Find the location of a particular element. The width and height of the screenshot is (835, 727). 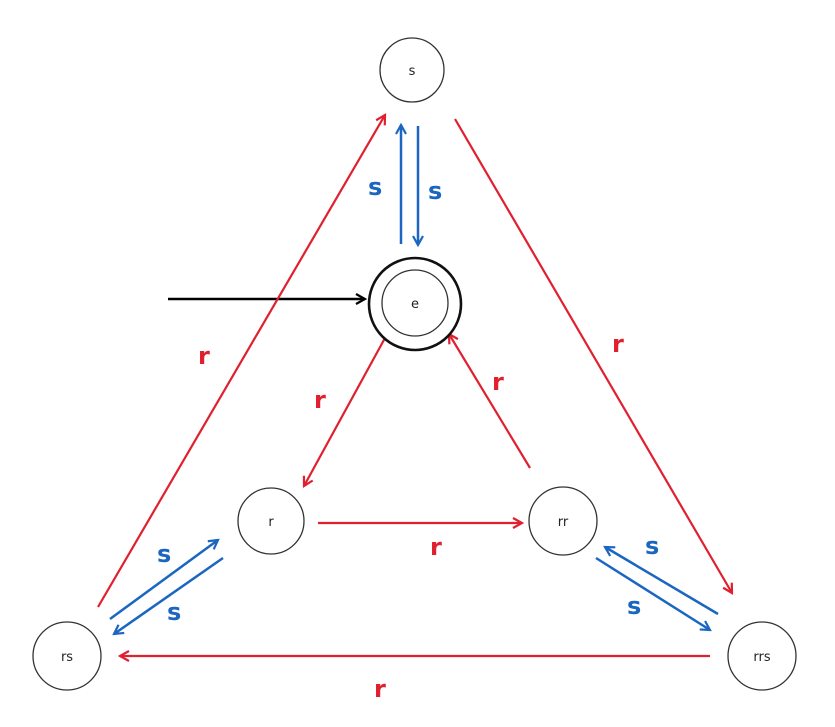

edge-rrs-to-rr is located at coordinates (661, 580).